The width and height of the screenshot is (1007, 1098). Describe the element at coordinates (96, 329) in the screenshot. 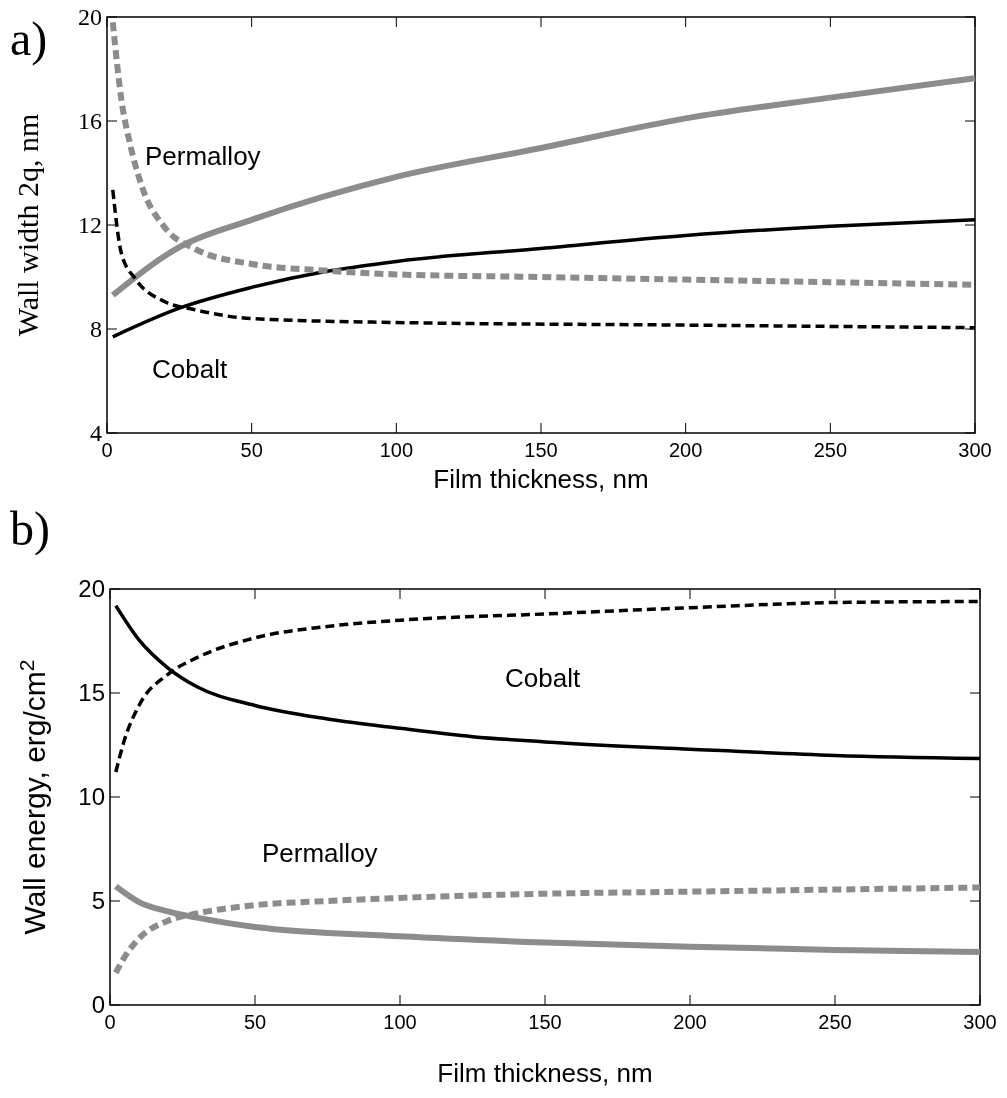

I see `y-tick-label: 8` at that location.